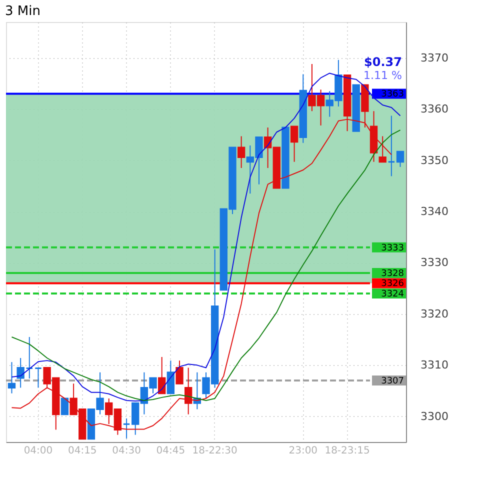  I want to click on ref-line-label: 3326, so click(392, 284).